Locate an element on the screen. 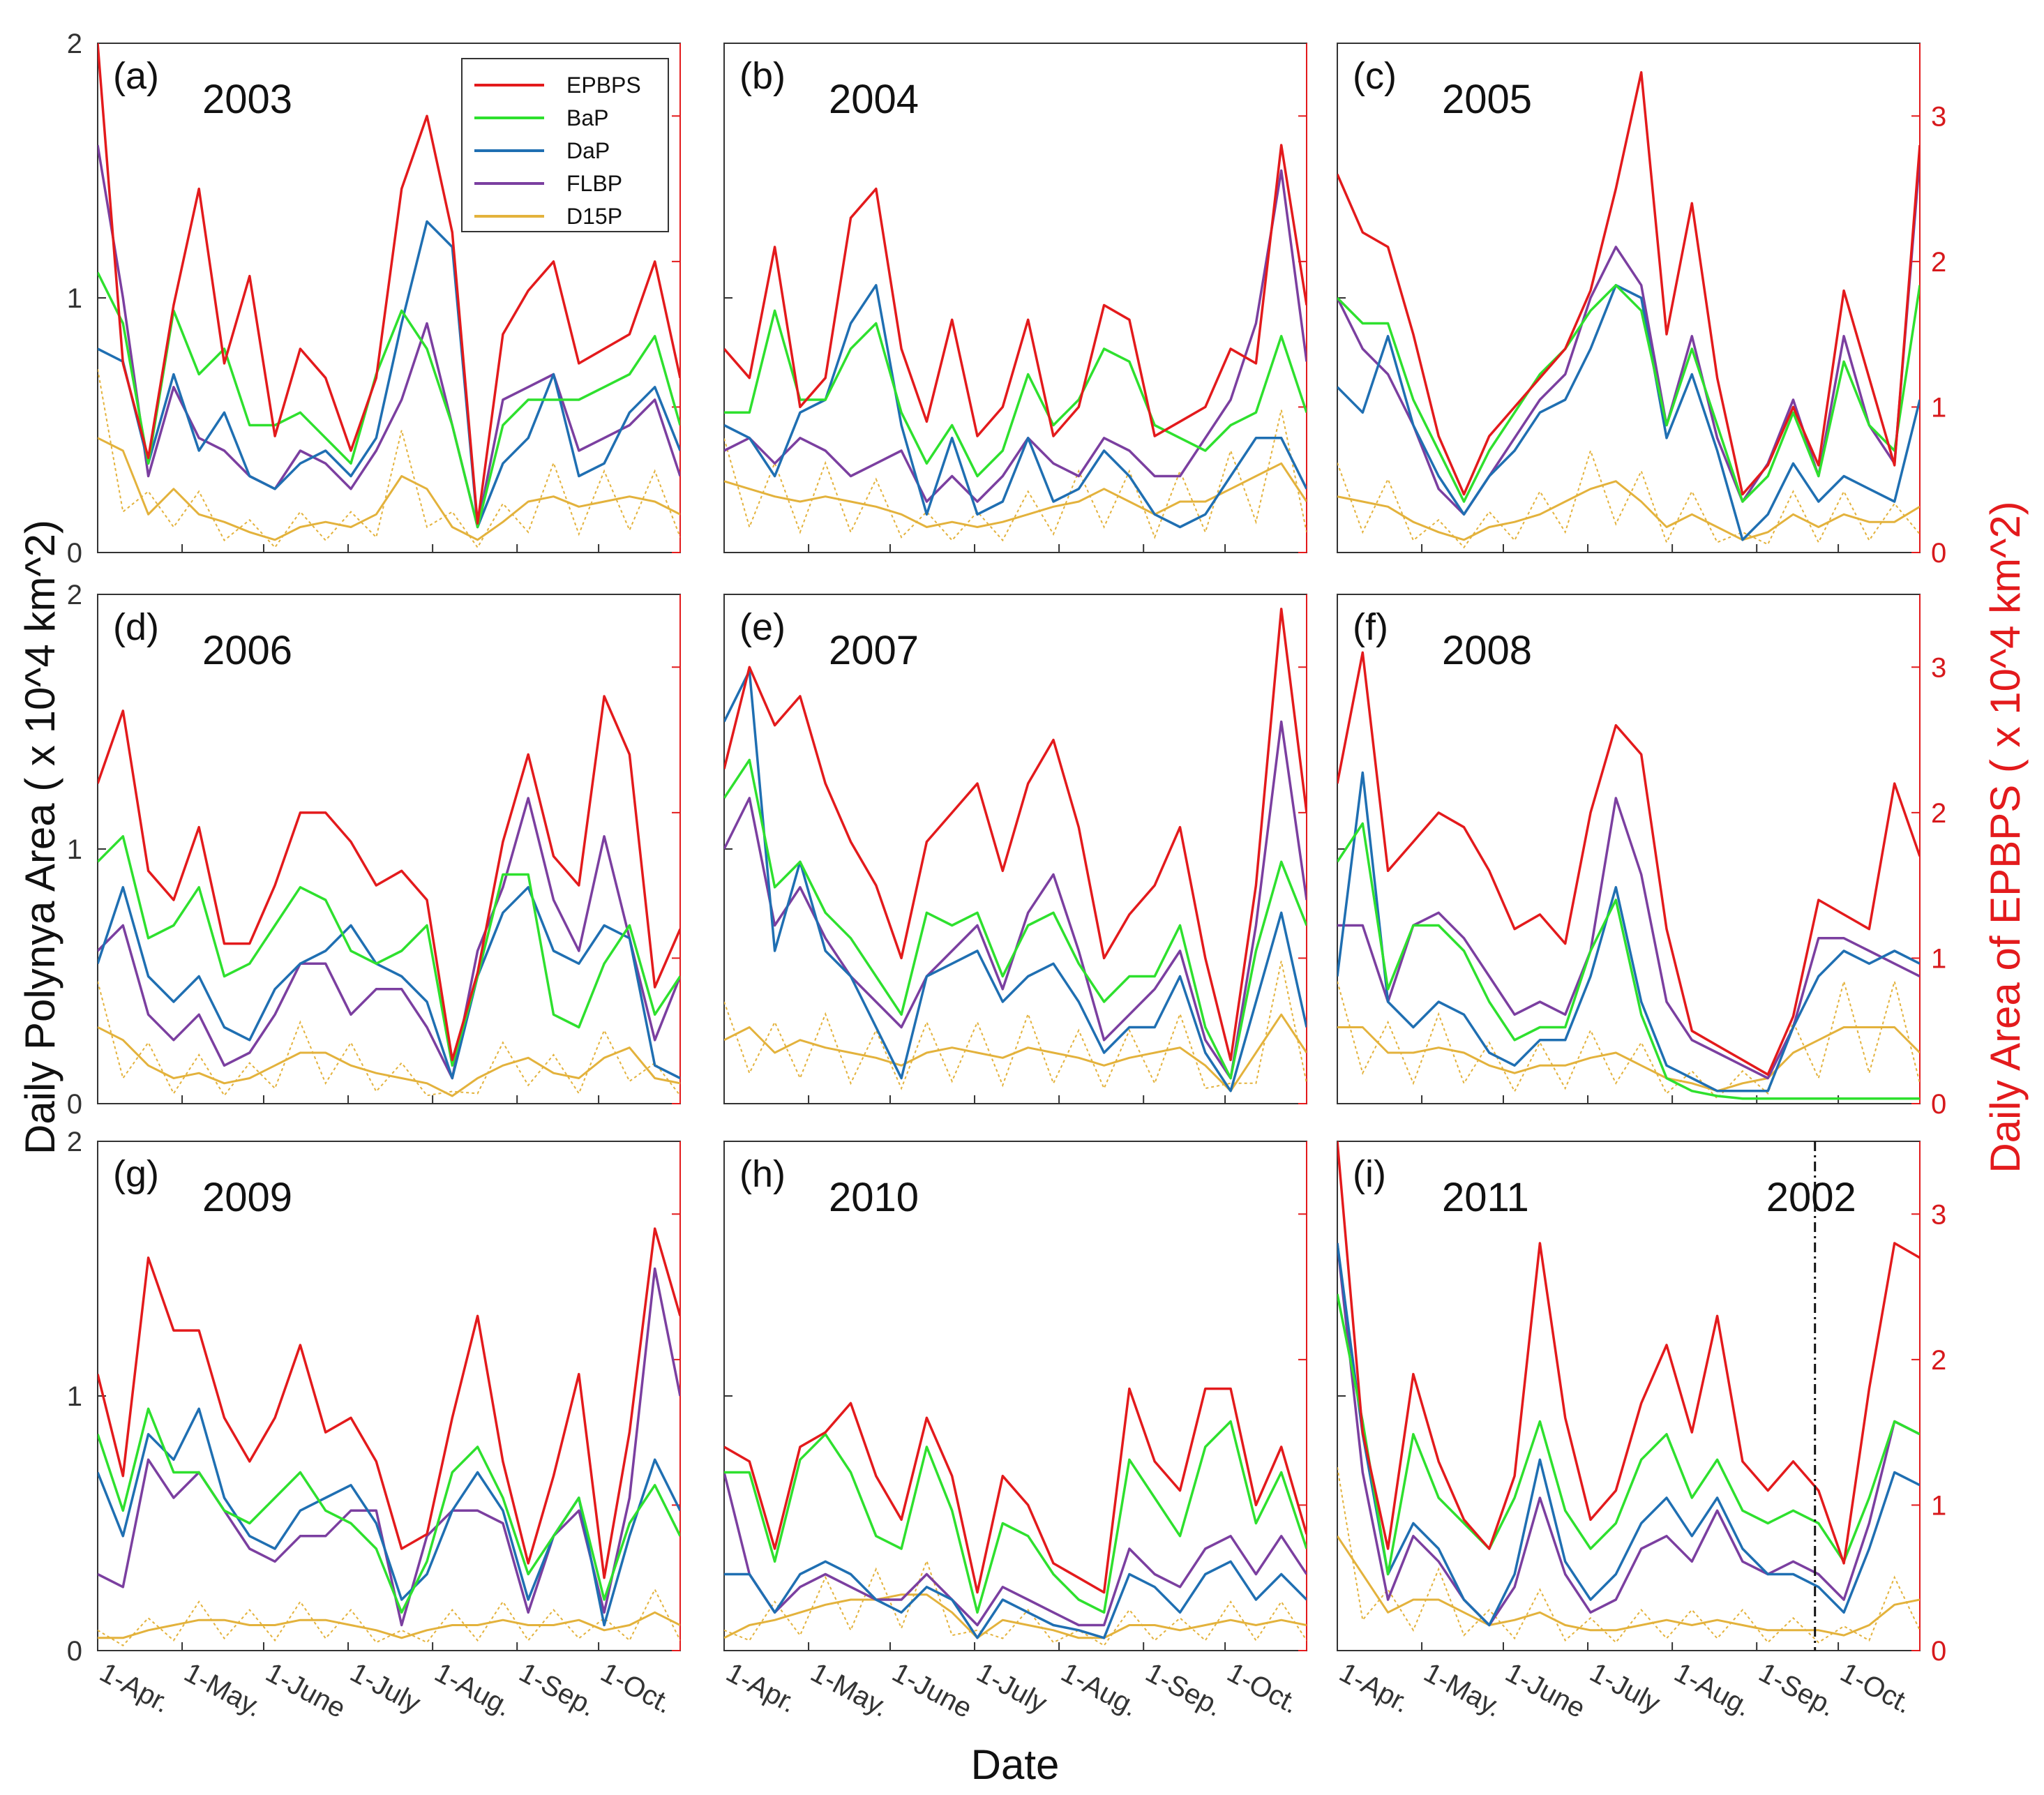  panel-d: 0 1 2 (d) 2006 is located at coordinates (374, 850).